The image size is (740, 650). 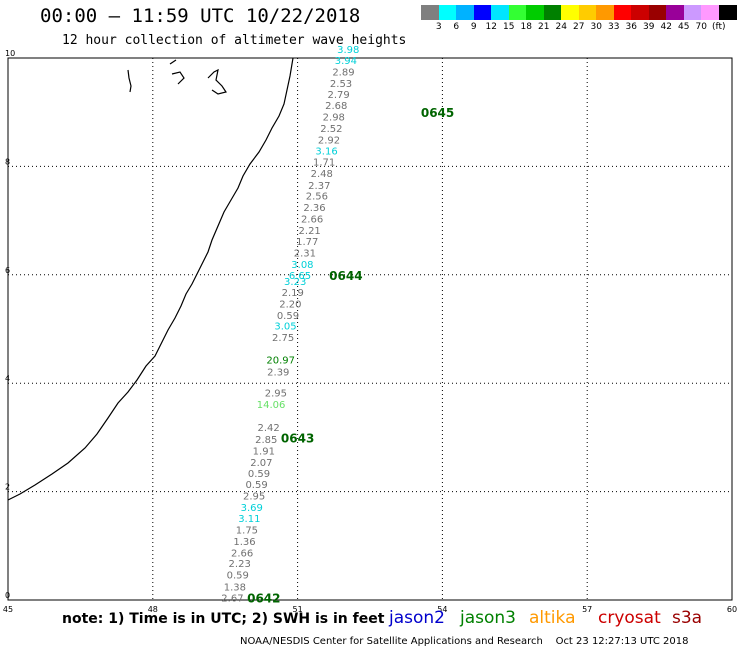 I want to click on wave-height-value: 14.06, so click(x=271, y=405).